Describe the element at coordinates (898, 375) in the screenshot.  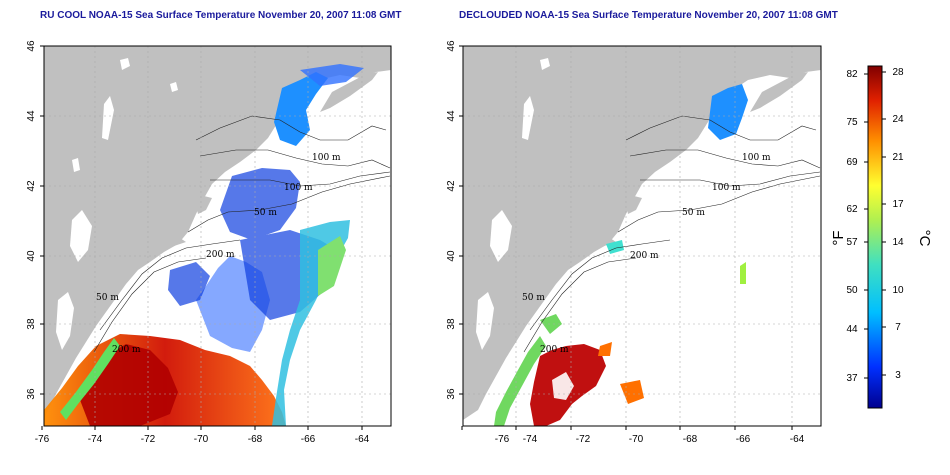
I see `celsius-tick: 3` at that location.